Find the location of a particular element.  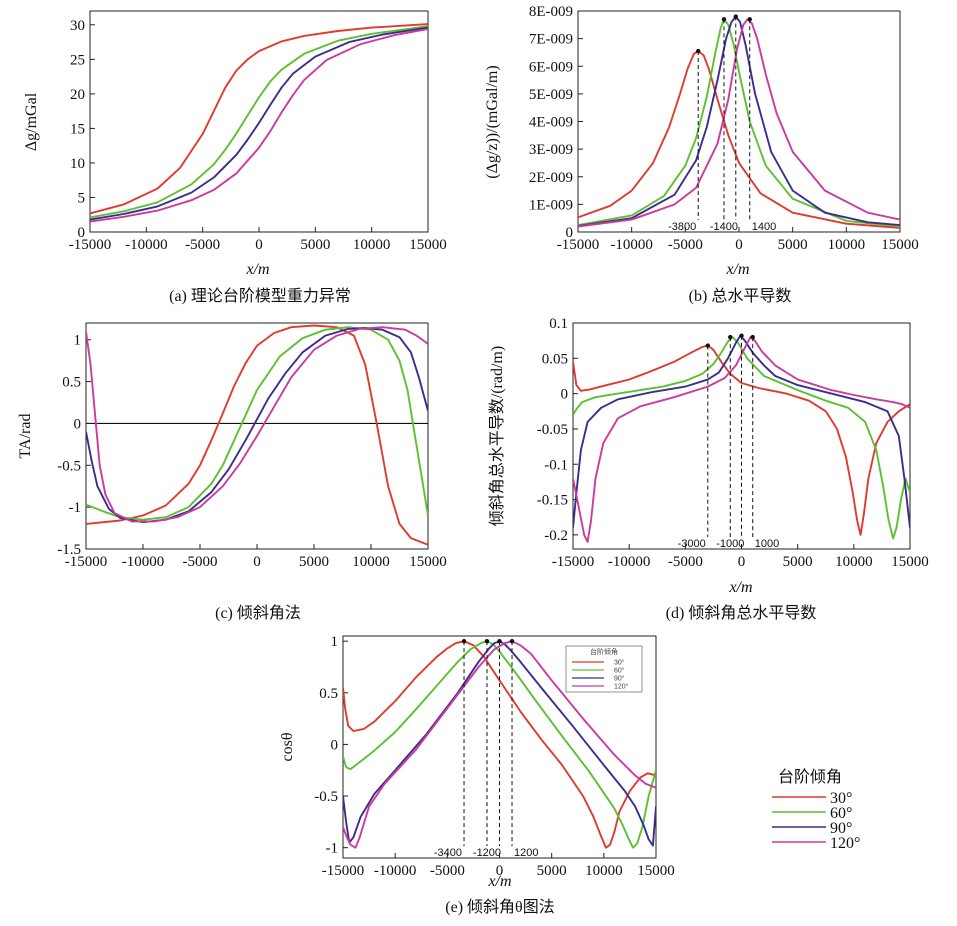

caption-c: (c) 倾斜角法 is located at coordinates (258, 613).